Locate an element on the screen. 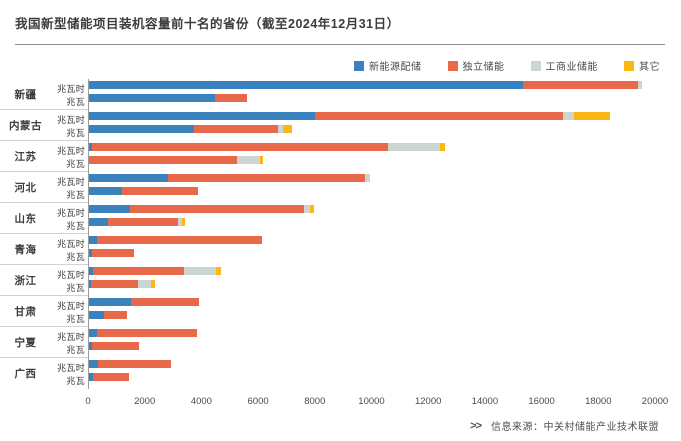  bar-广西-mw is located at coordinates (372, 377).